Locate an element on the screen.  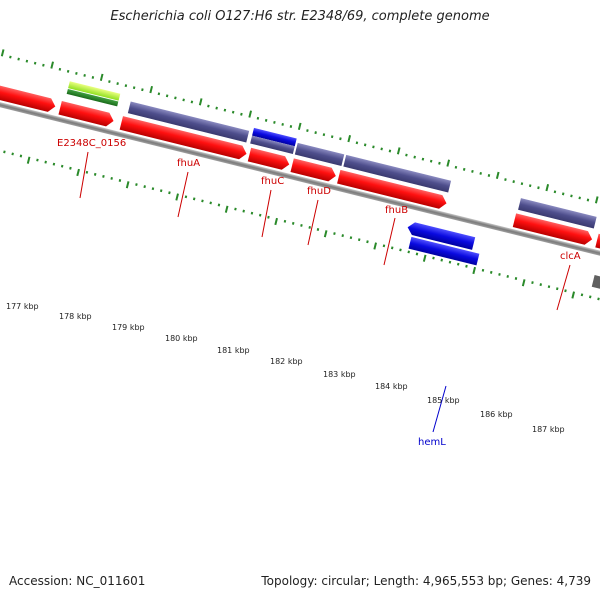
reverse-gene-row is located at coordinates (503, 260).